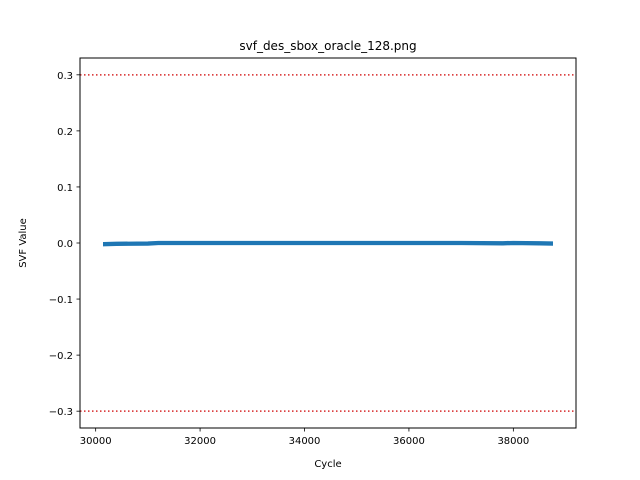 This screenshot has height=480, width=640. I want to click on x-tick-label: 30000, so click(96, 441).